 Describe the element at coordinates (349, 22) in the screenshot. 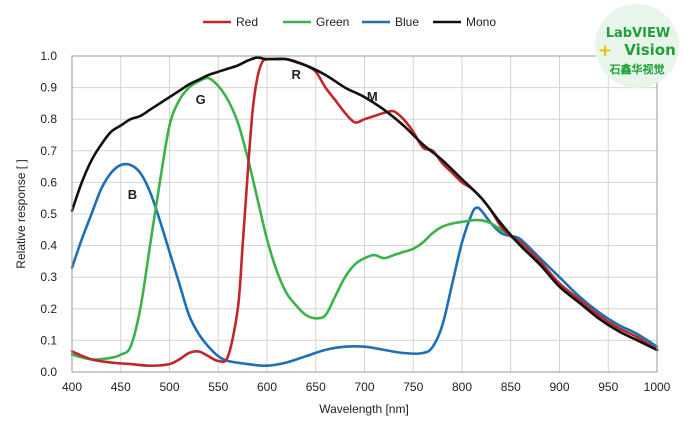

I see `legend: Red Green Blue Mono` at that location.